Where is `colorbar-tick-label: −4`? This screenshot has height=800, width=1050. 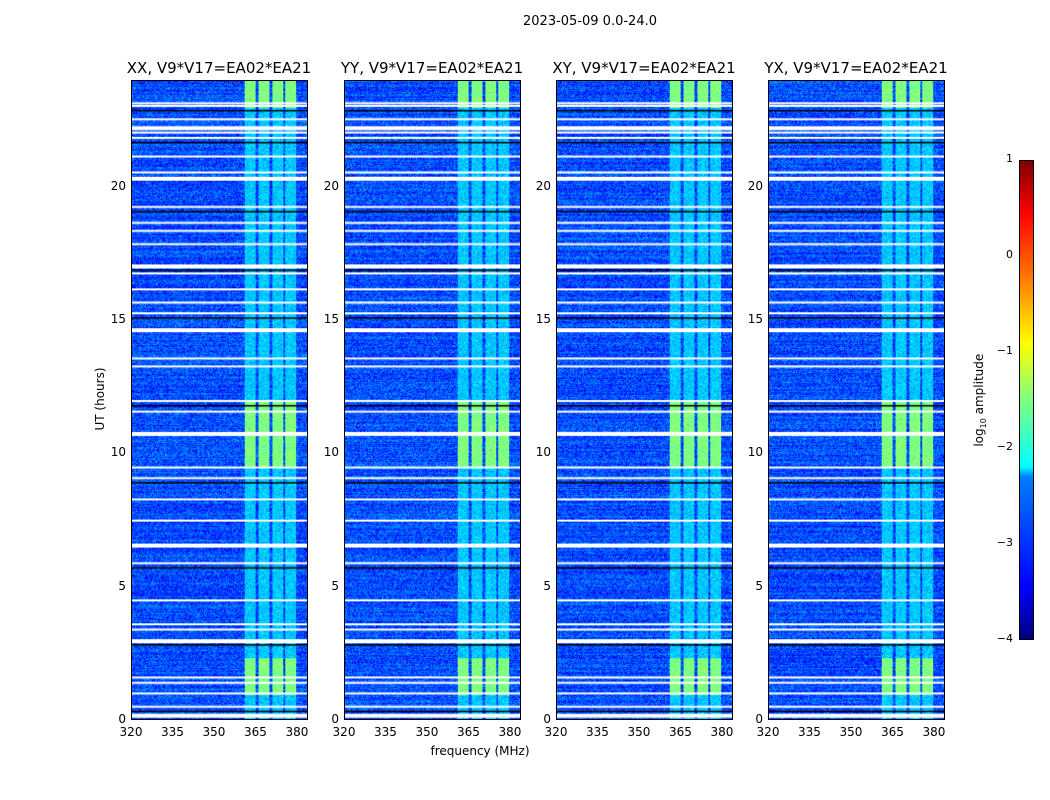 colorbar-tick-label: −4 is located at coordinates (1004, 638).